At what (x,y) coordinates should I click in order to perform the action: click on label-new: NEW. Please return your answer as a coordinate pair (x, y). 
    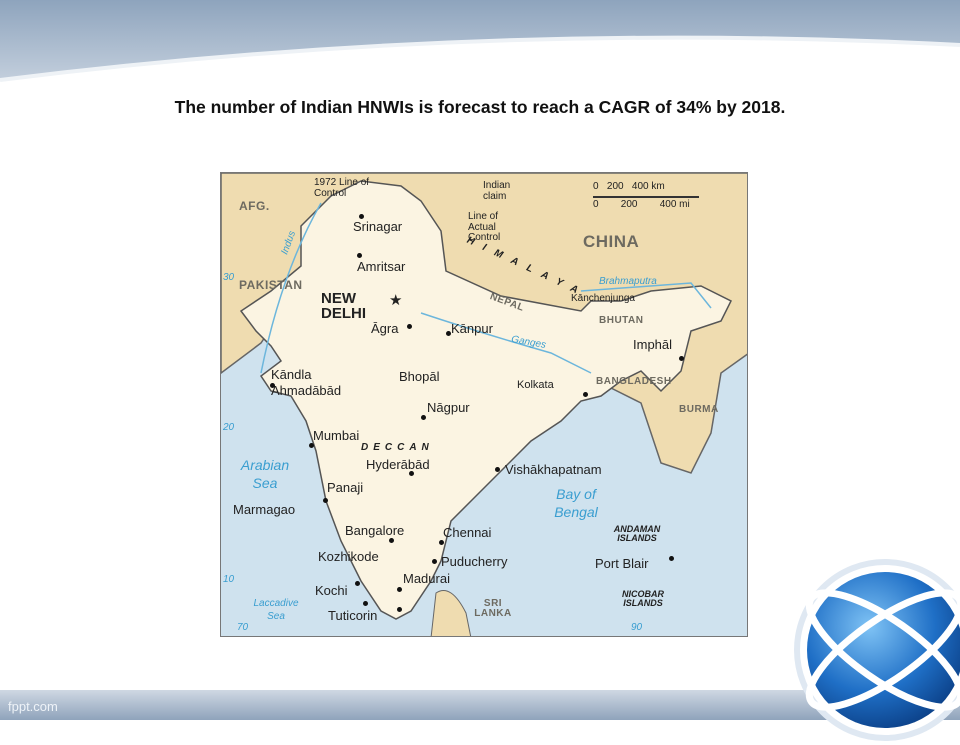
    Looking at the image, I should click on (338, 298).